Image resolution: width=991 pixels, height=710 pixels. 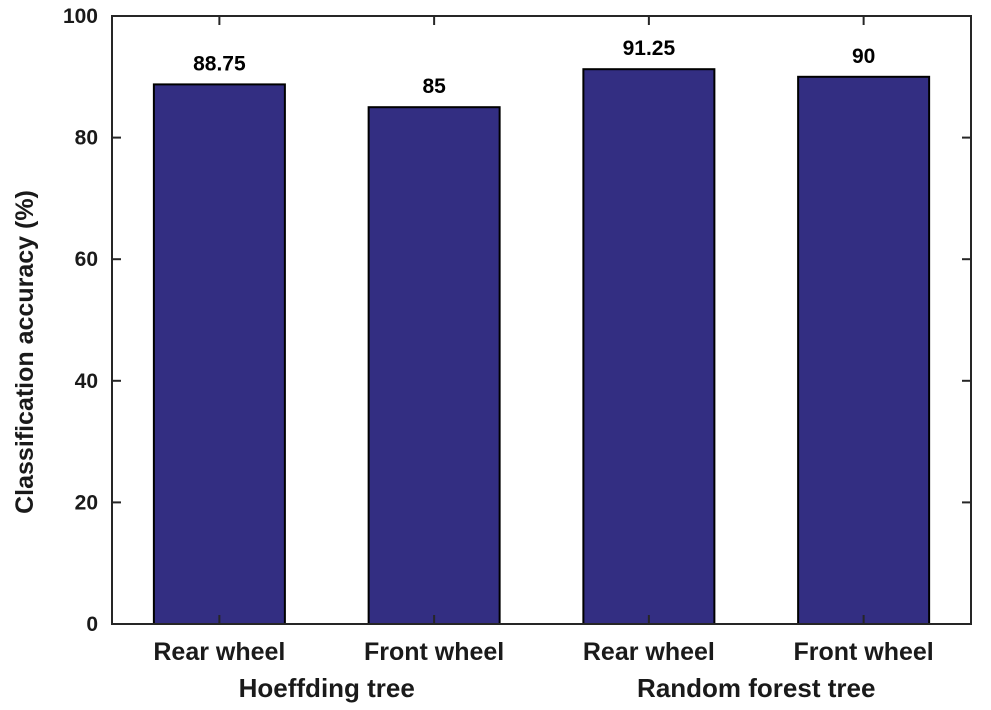 I want to click on y-tick-label-4: 80, so click(x=86, y=138).